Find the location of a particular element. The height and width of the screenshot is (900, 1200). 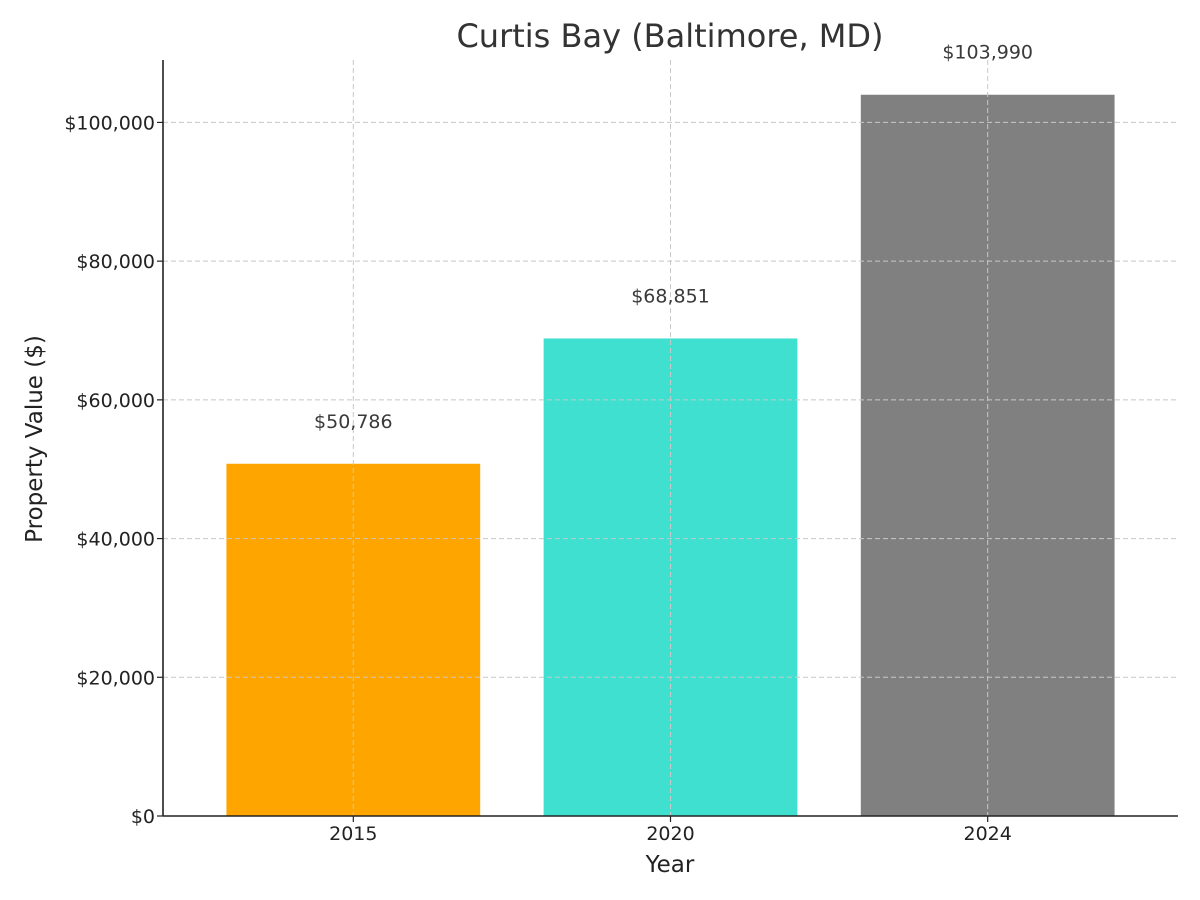

bar-value-label: $68,851 is located at coordinates (670, 296).